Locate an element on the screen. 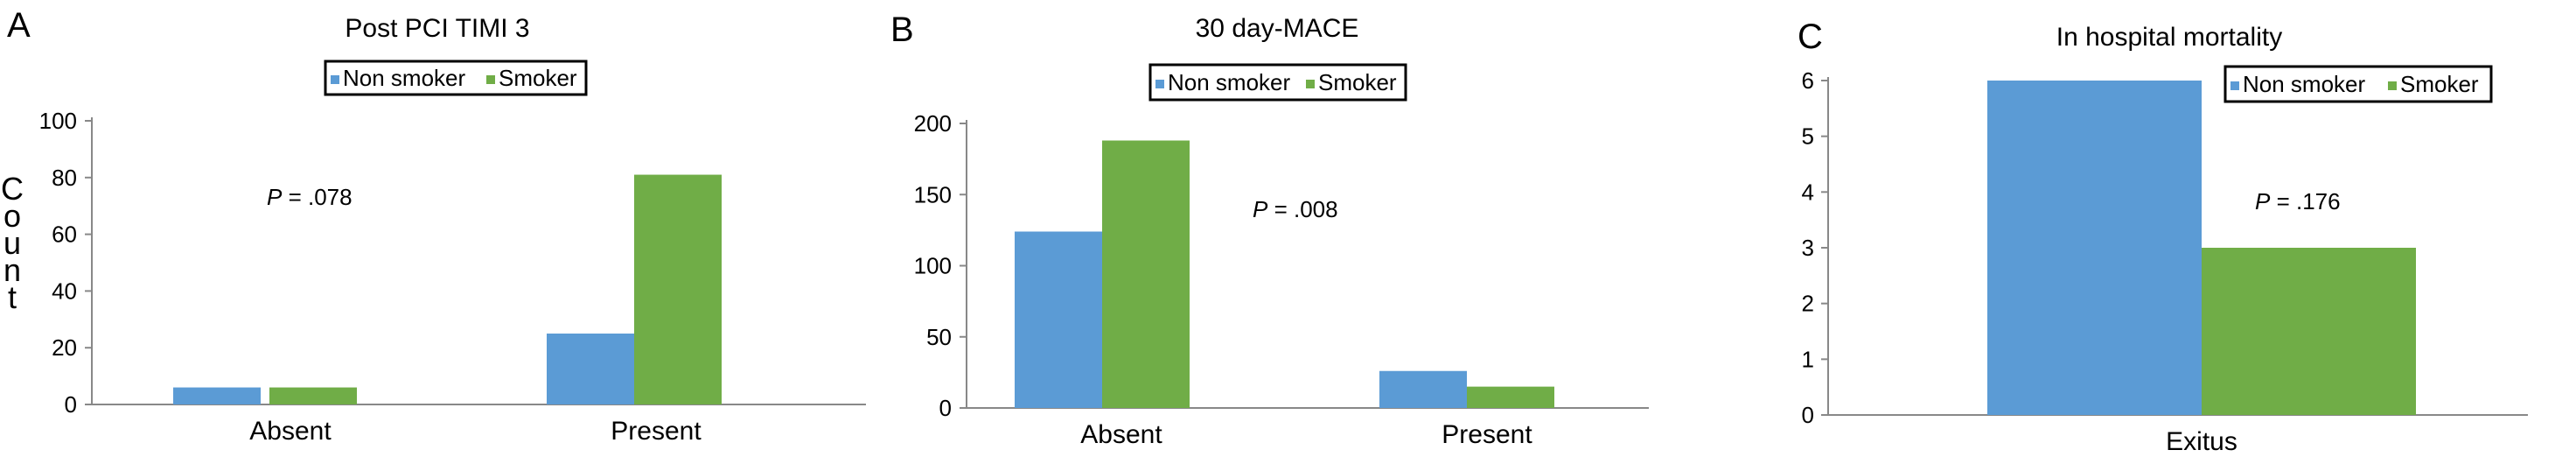  y-tick-label: 2 is located at coordinates (1808, 304).